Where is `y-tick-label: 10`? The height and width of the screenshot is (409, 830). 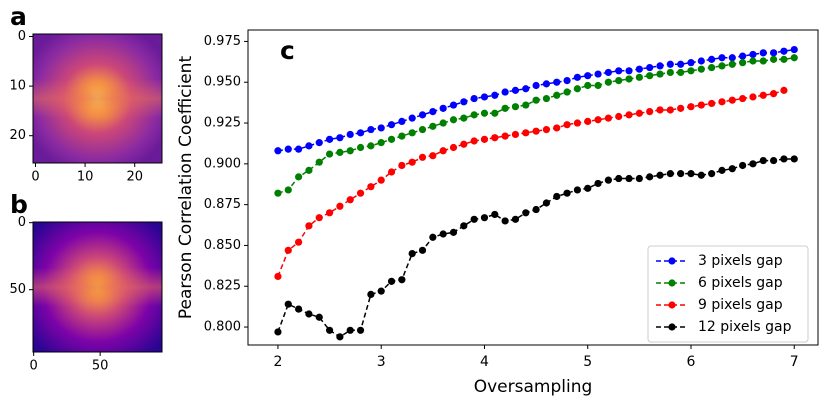
y-tick-label: 10 is located at coordinates (17, 86).